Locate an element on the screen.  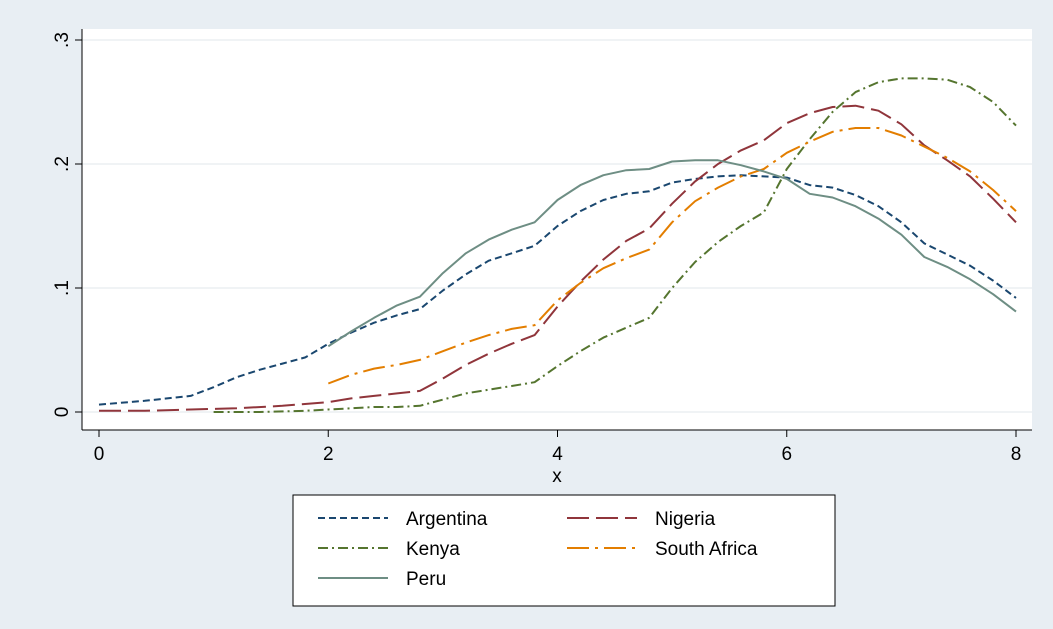
x-tick-label: 8 is located at coordinates (1016, 454).